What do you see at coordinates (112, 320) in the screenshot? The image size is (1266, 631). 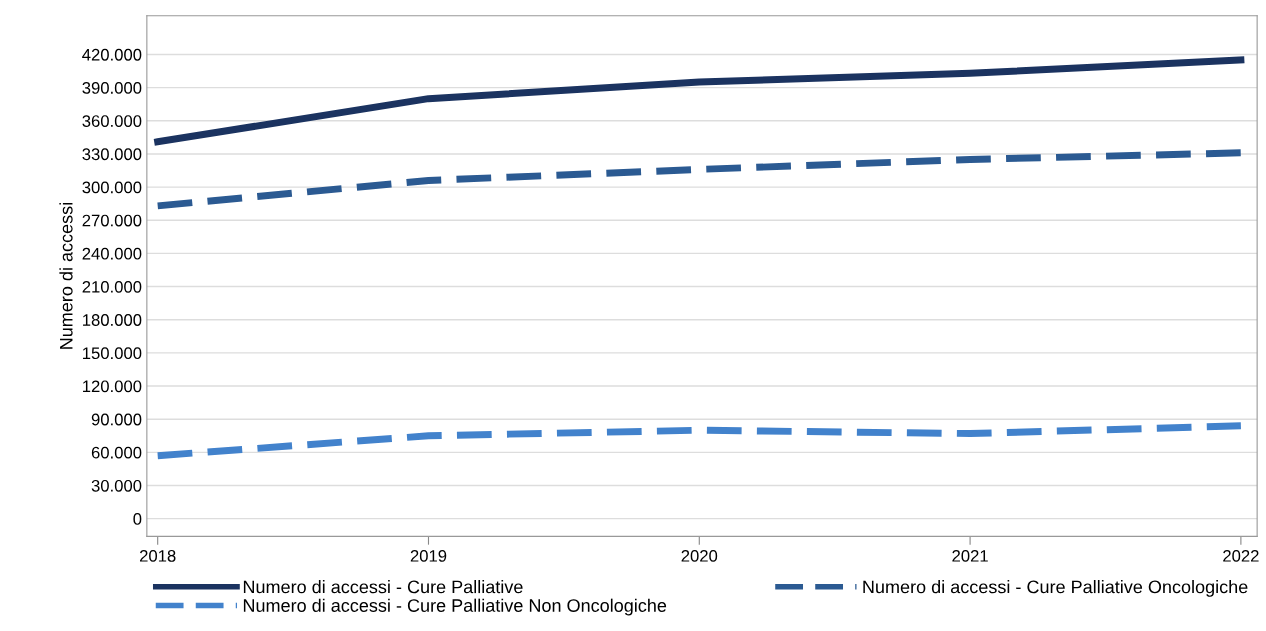 I see `y-tick-label: 180.000` at bounding box center [112, 320].